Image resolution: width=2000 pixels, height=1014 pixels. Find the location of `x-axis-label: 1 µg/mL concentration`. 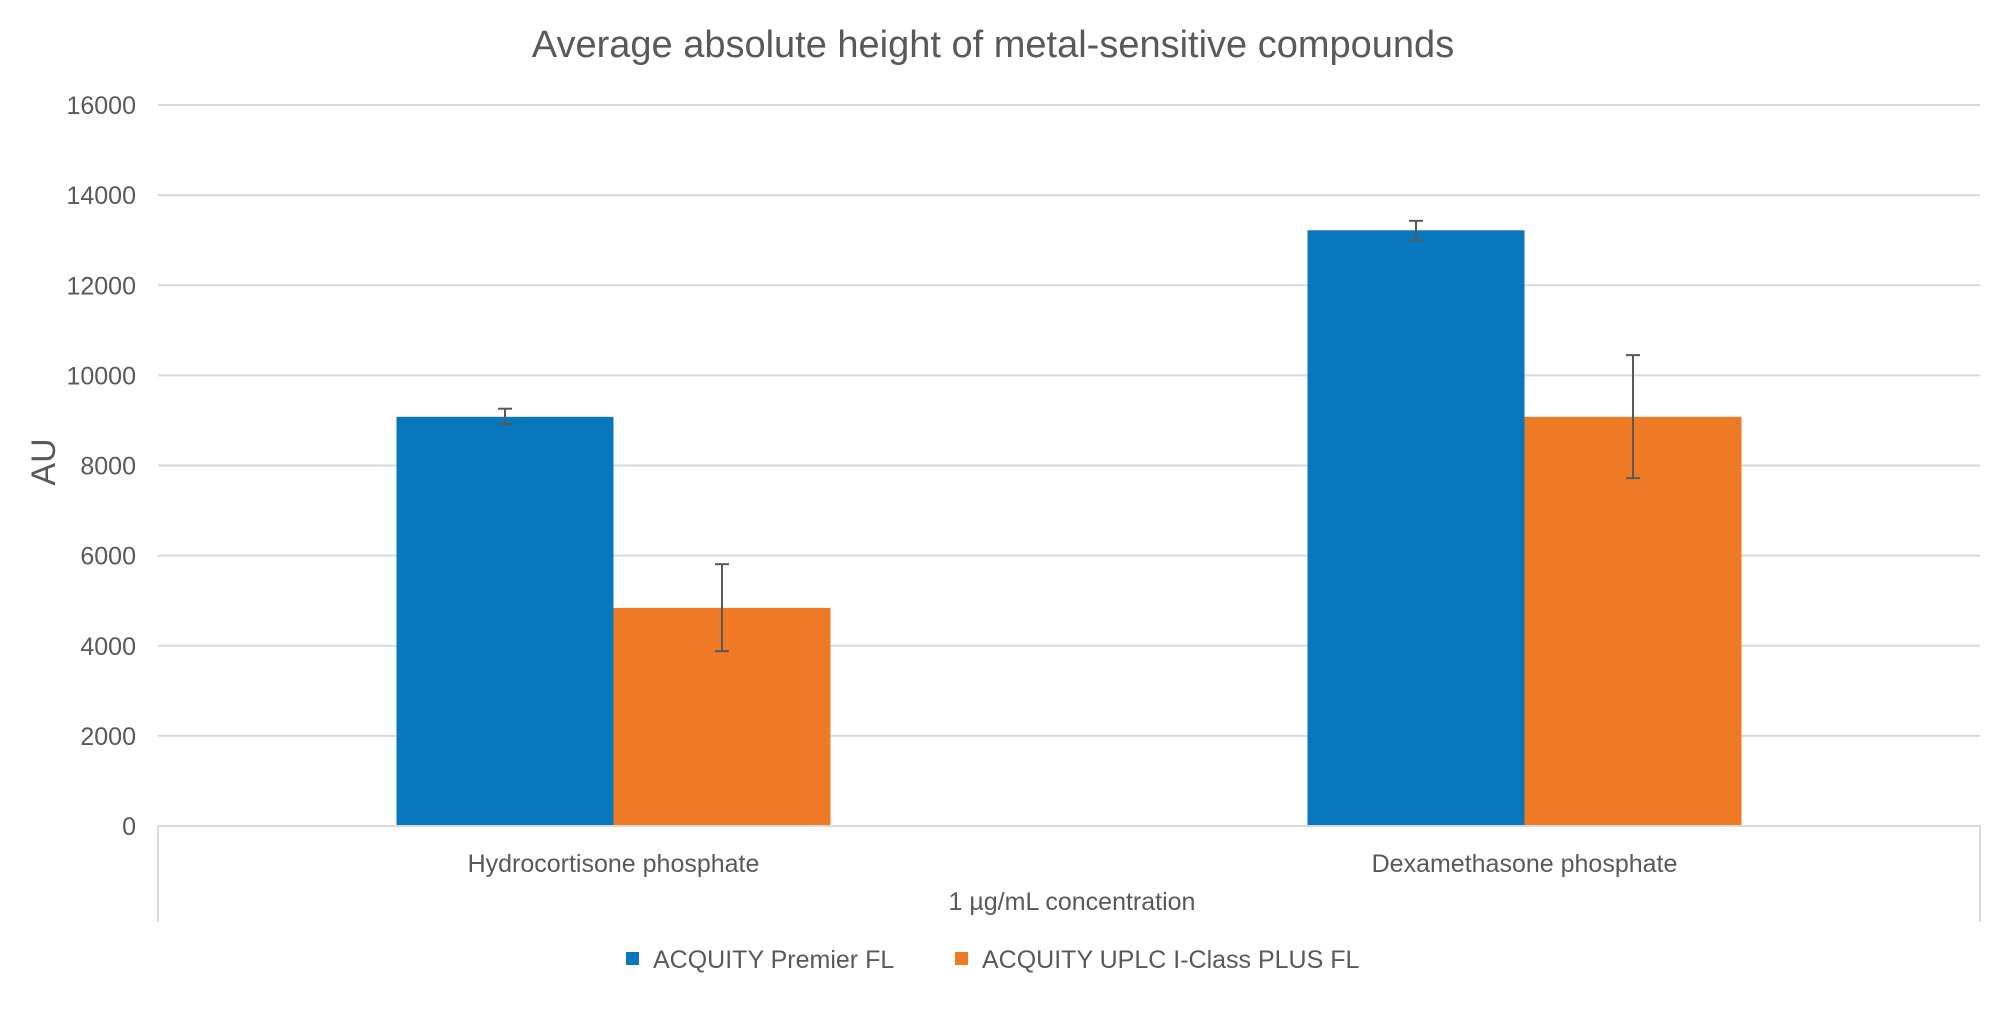

x-axis-label: 1 µg/mL concentration is located at coordinates (1072, 902).